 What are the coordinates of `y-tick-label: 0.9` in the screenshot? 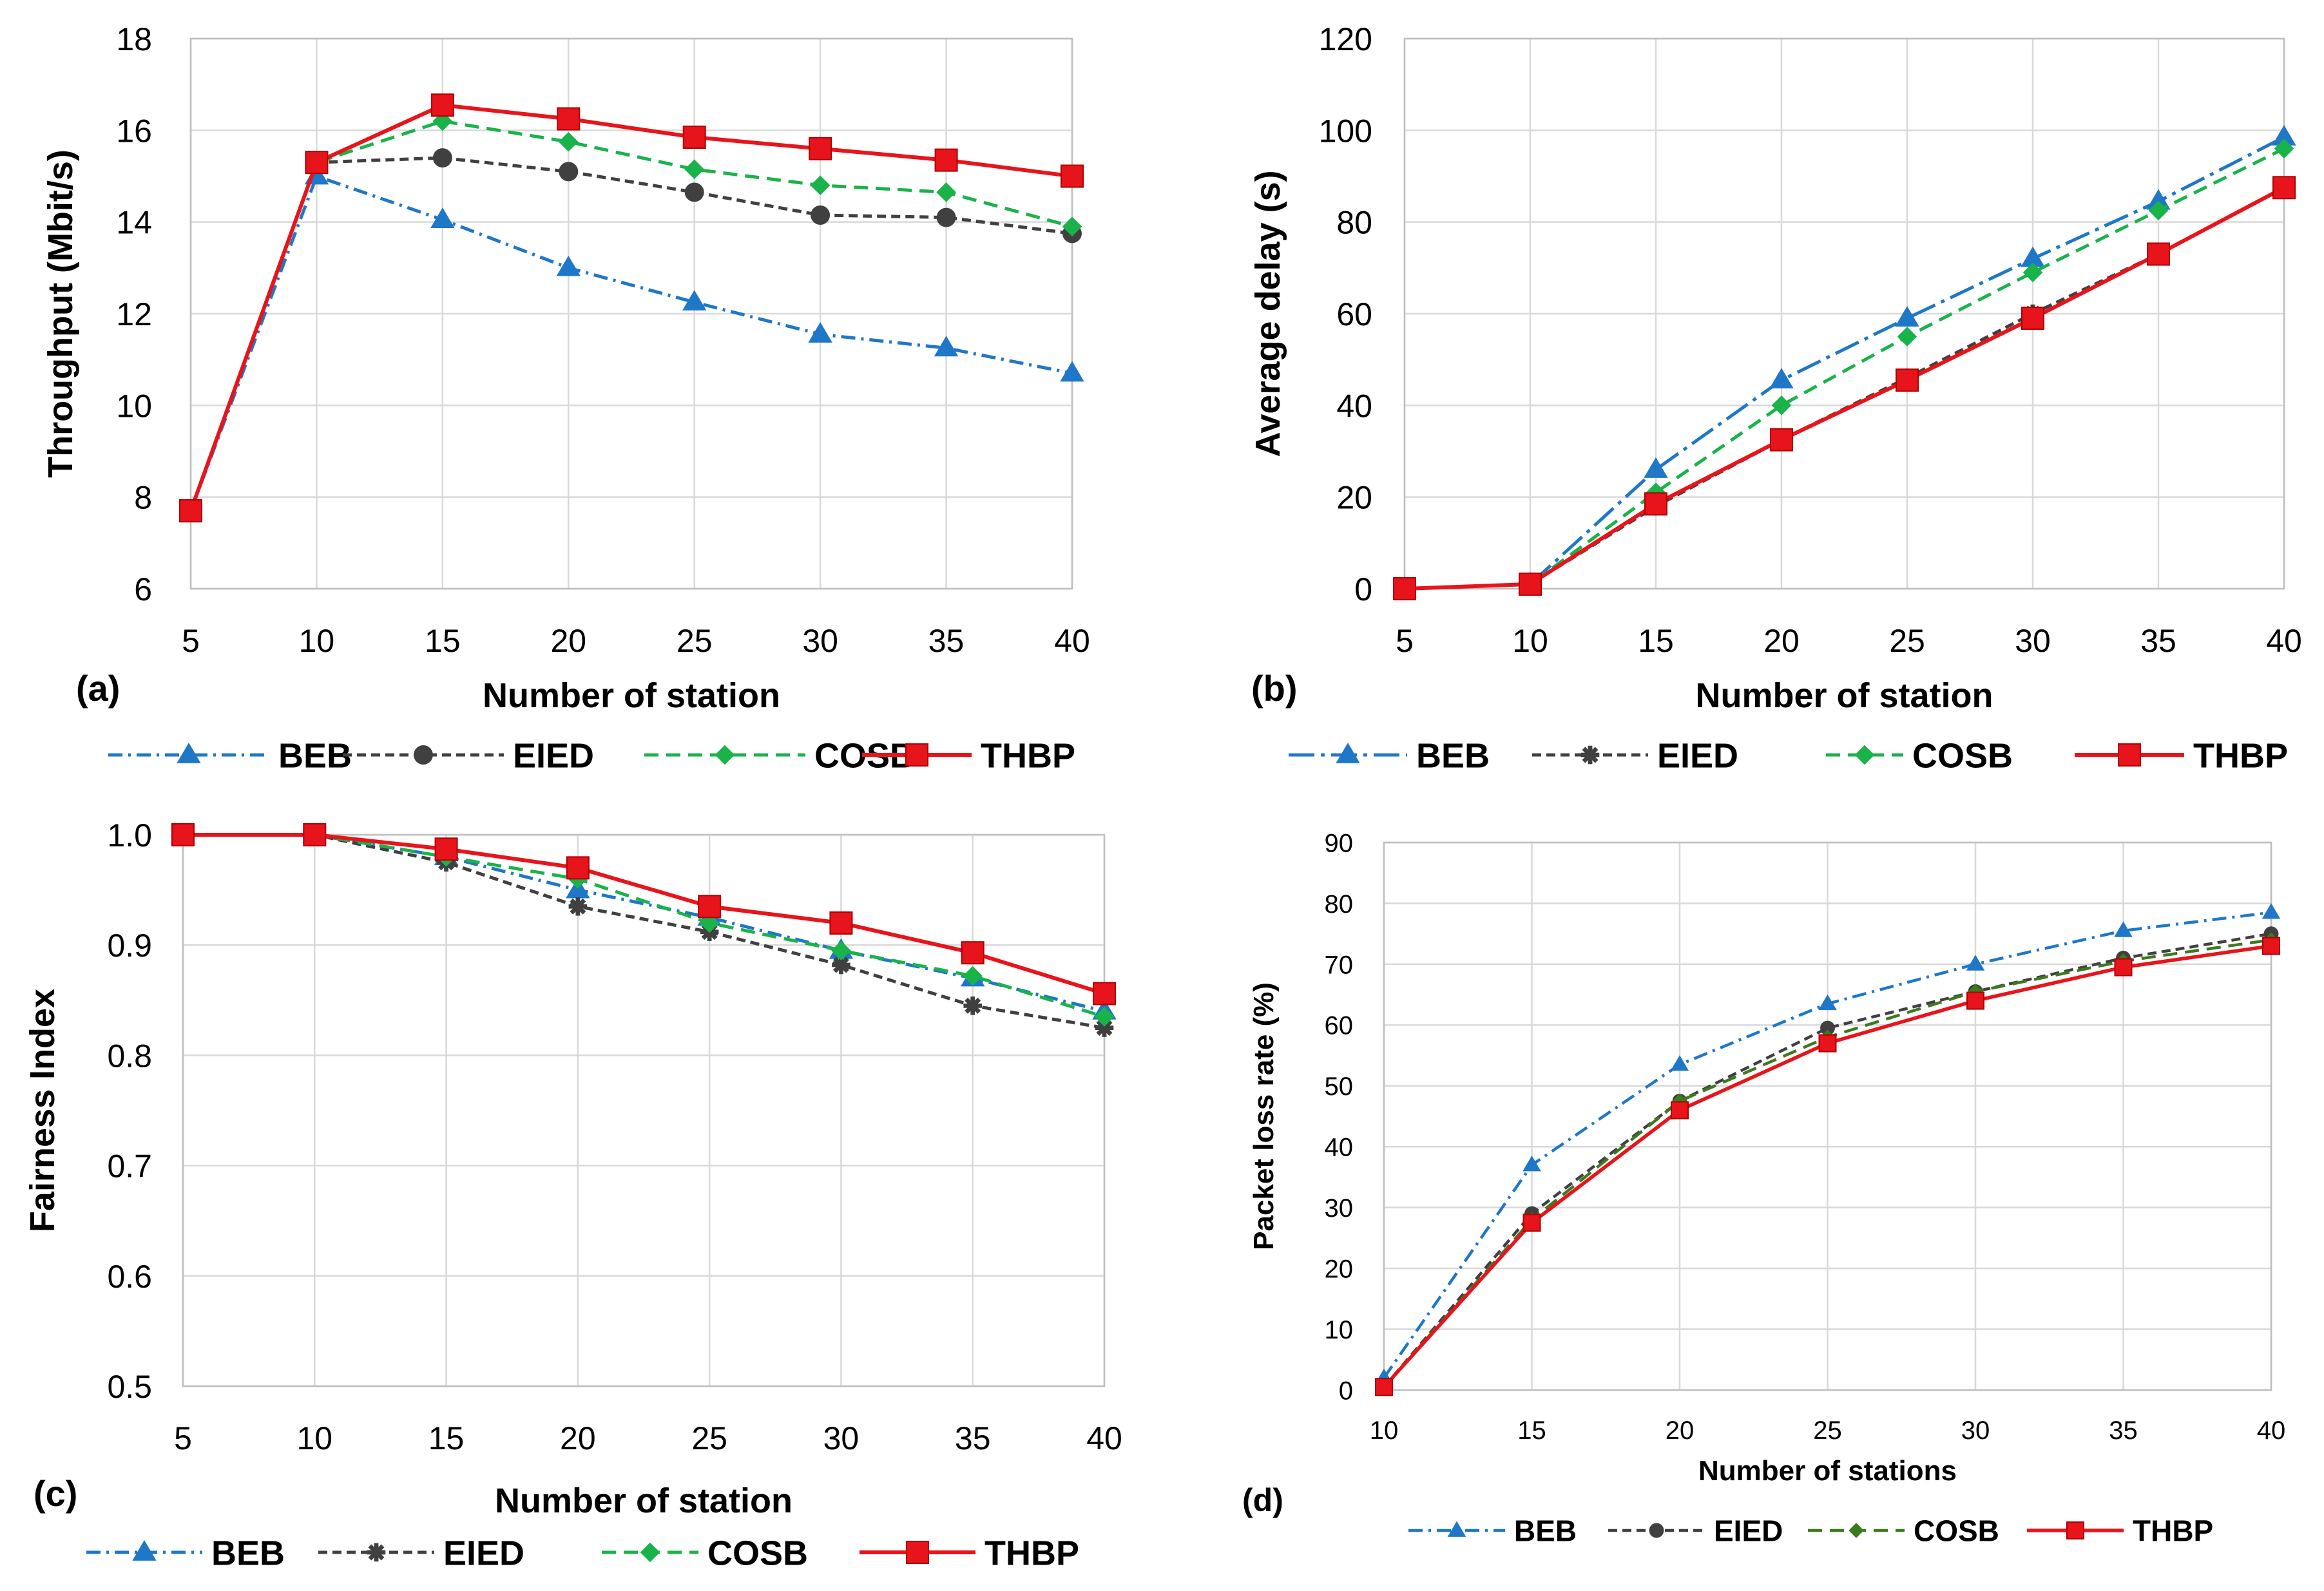 It's located at (129, 946).